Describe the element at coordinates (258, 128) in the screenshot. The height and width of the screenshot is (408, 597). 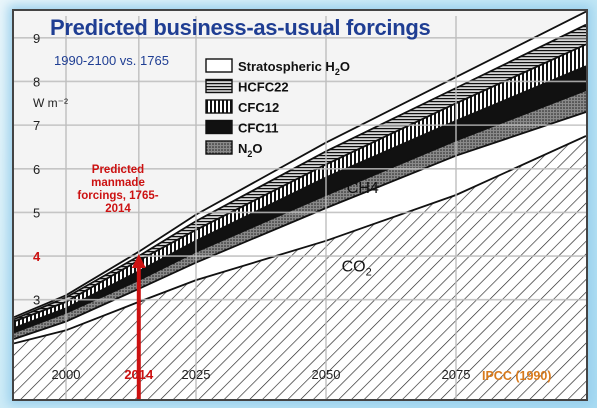
I see `legend-label: CFC11` at that location.